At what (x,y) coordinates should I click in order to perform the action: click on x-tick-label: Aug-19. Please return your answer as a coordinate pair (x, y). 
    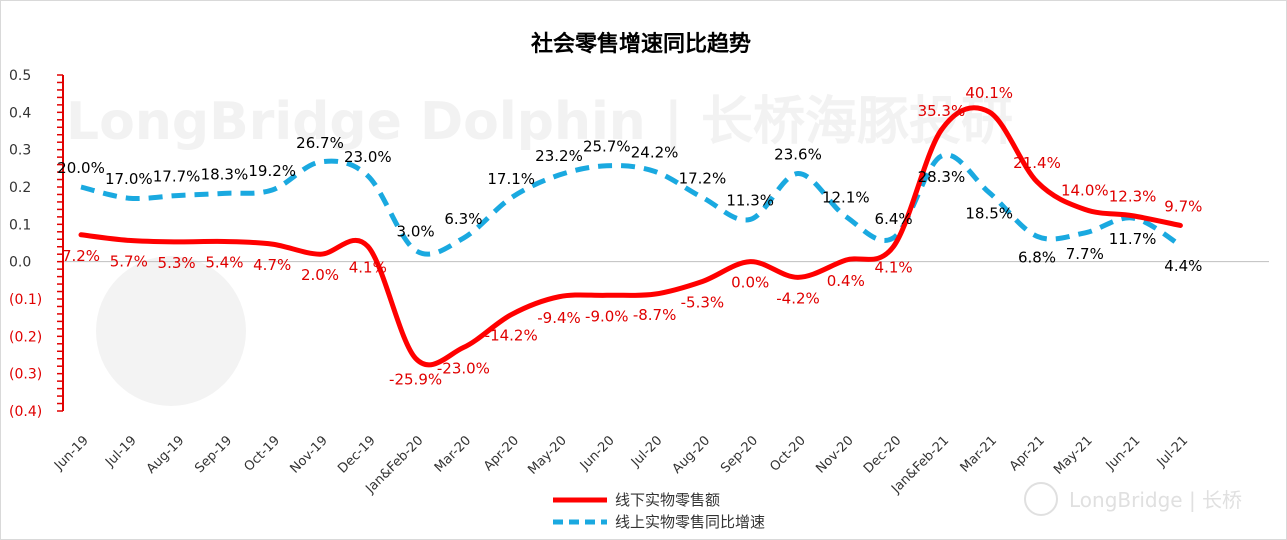
    Looking at the image, I should click on (166, 455).